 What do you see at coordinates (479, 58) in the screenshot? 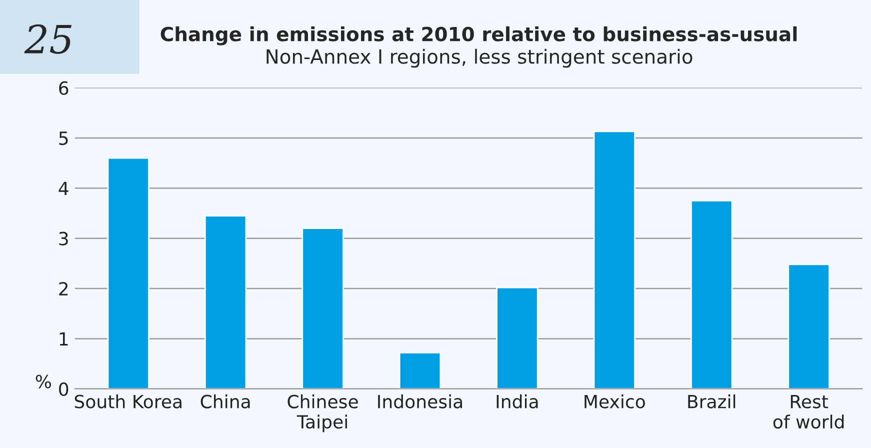
I see `chart-subtitle: Non-Annex I regions, less stringent scenario` at bounding box center [479, 58].